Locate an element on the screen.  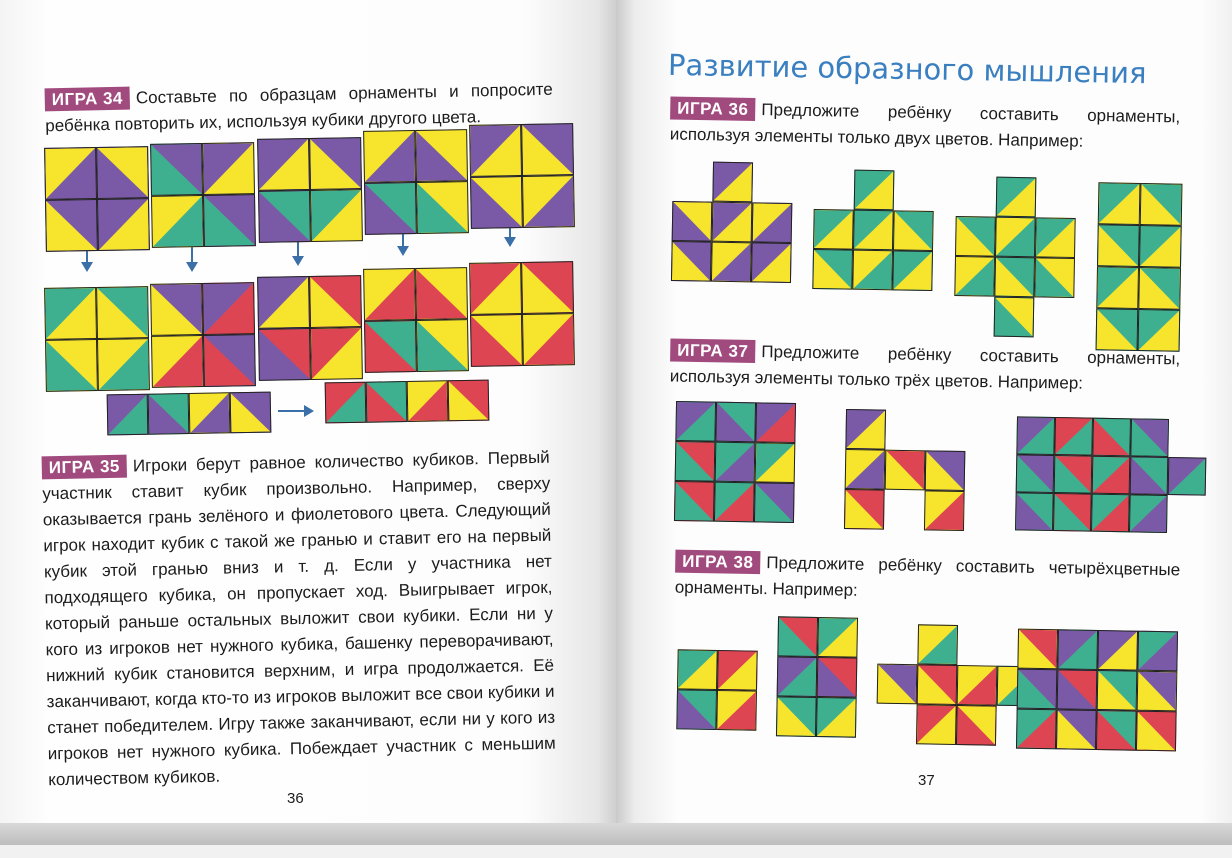
arrow-right-icon is located at coordinates (296, 411).